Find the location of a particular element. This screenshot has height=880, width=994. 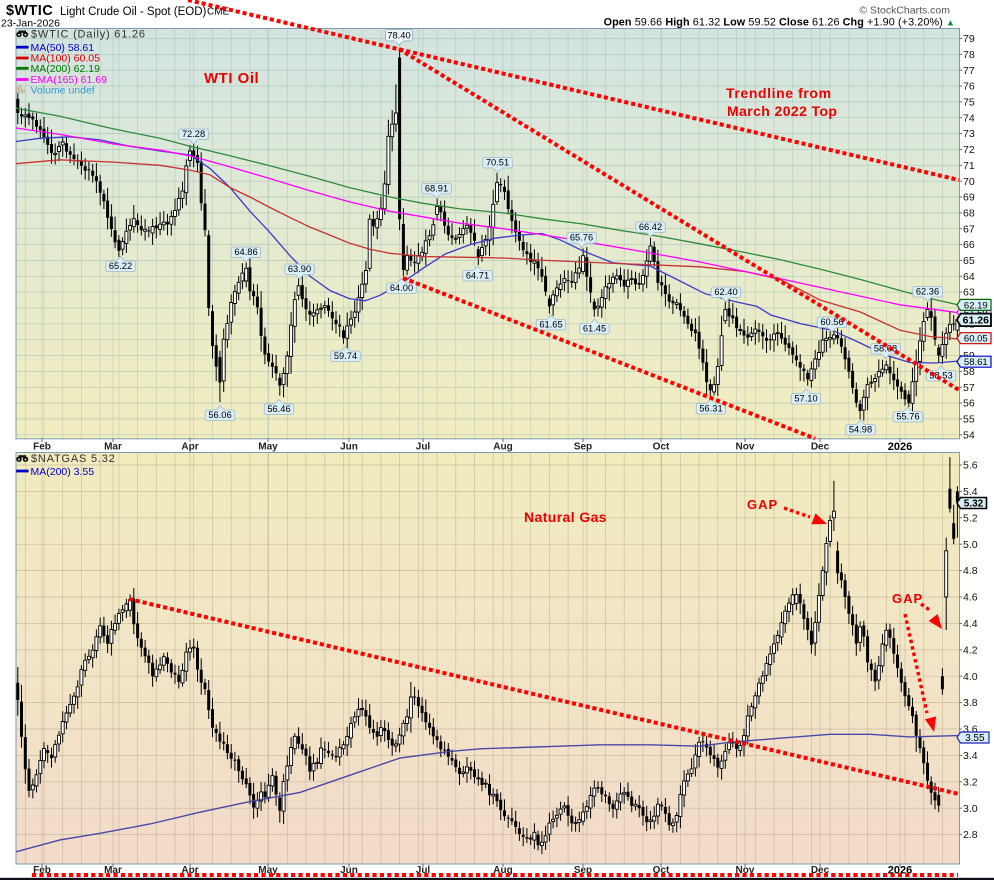

svg-text: 54 is located at coordinates (969, 435).